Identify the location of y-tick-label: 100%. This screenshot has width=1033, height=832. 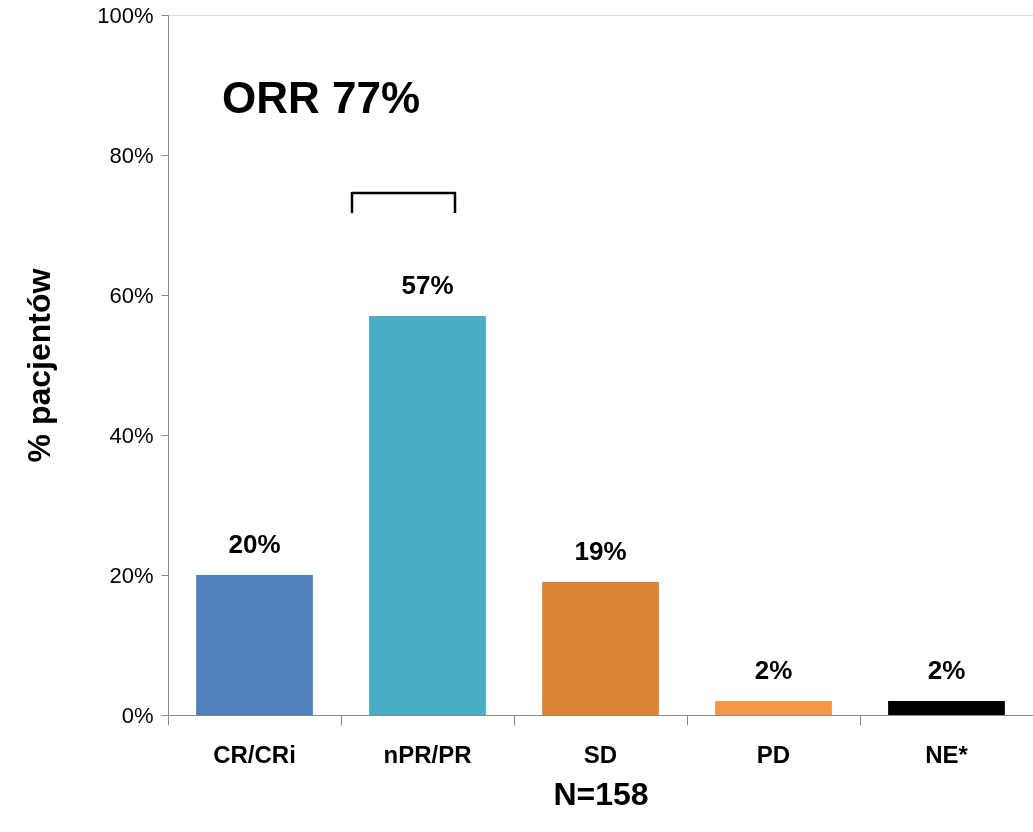
(125, 15).